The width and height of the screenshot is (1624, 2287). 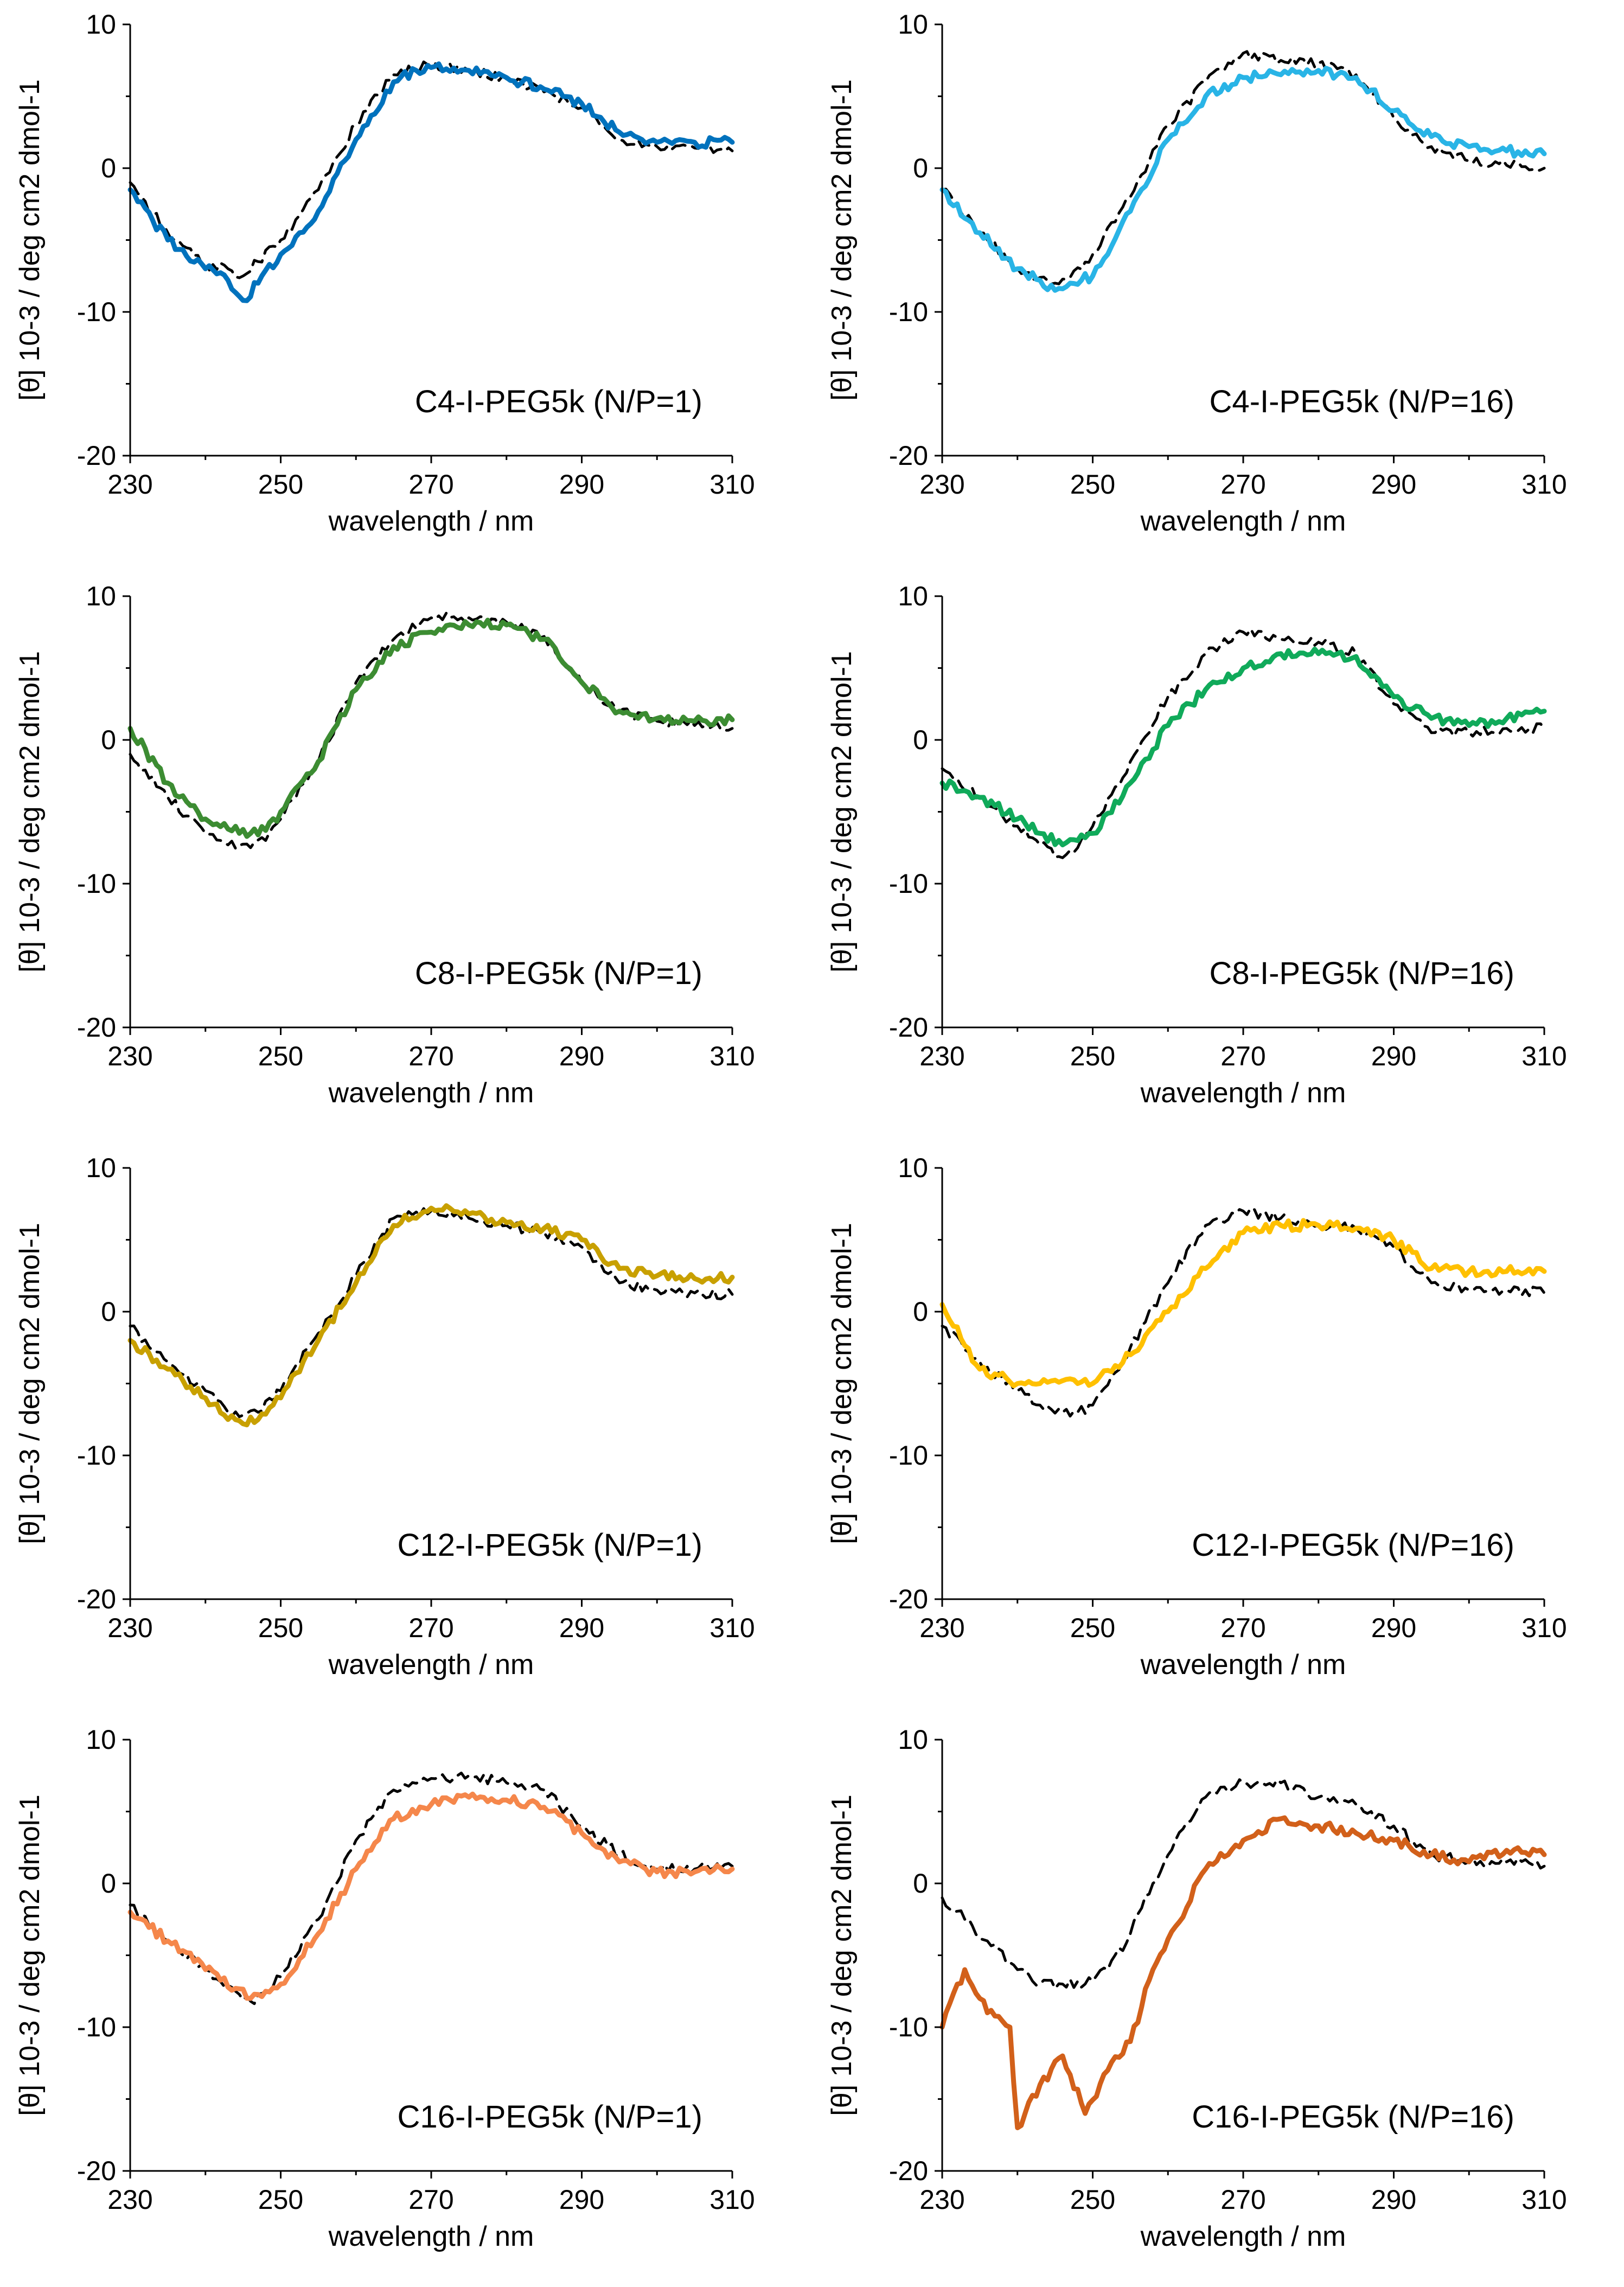 I want to click on panel-label: C16-I-PEG5k (N/P=1), so click(x=550, y=2117).